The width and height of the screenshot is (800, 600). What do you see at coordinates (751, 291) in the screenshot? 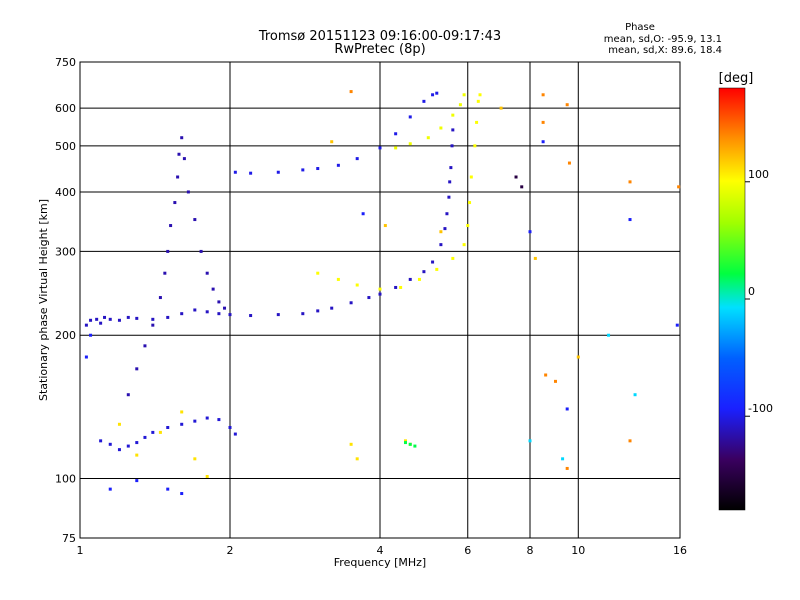
I see `colorbar-tick-label: 0` at bounding box center [751, 291].